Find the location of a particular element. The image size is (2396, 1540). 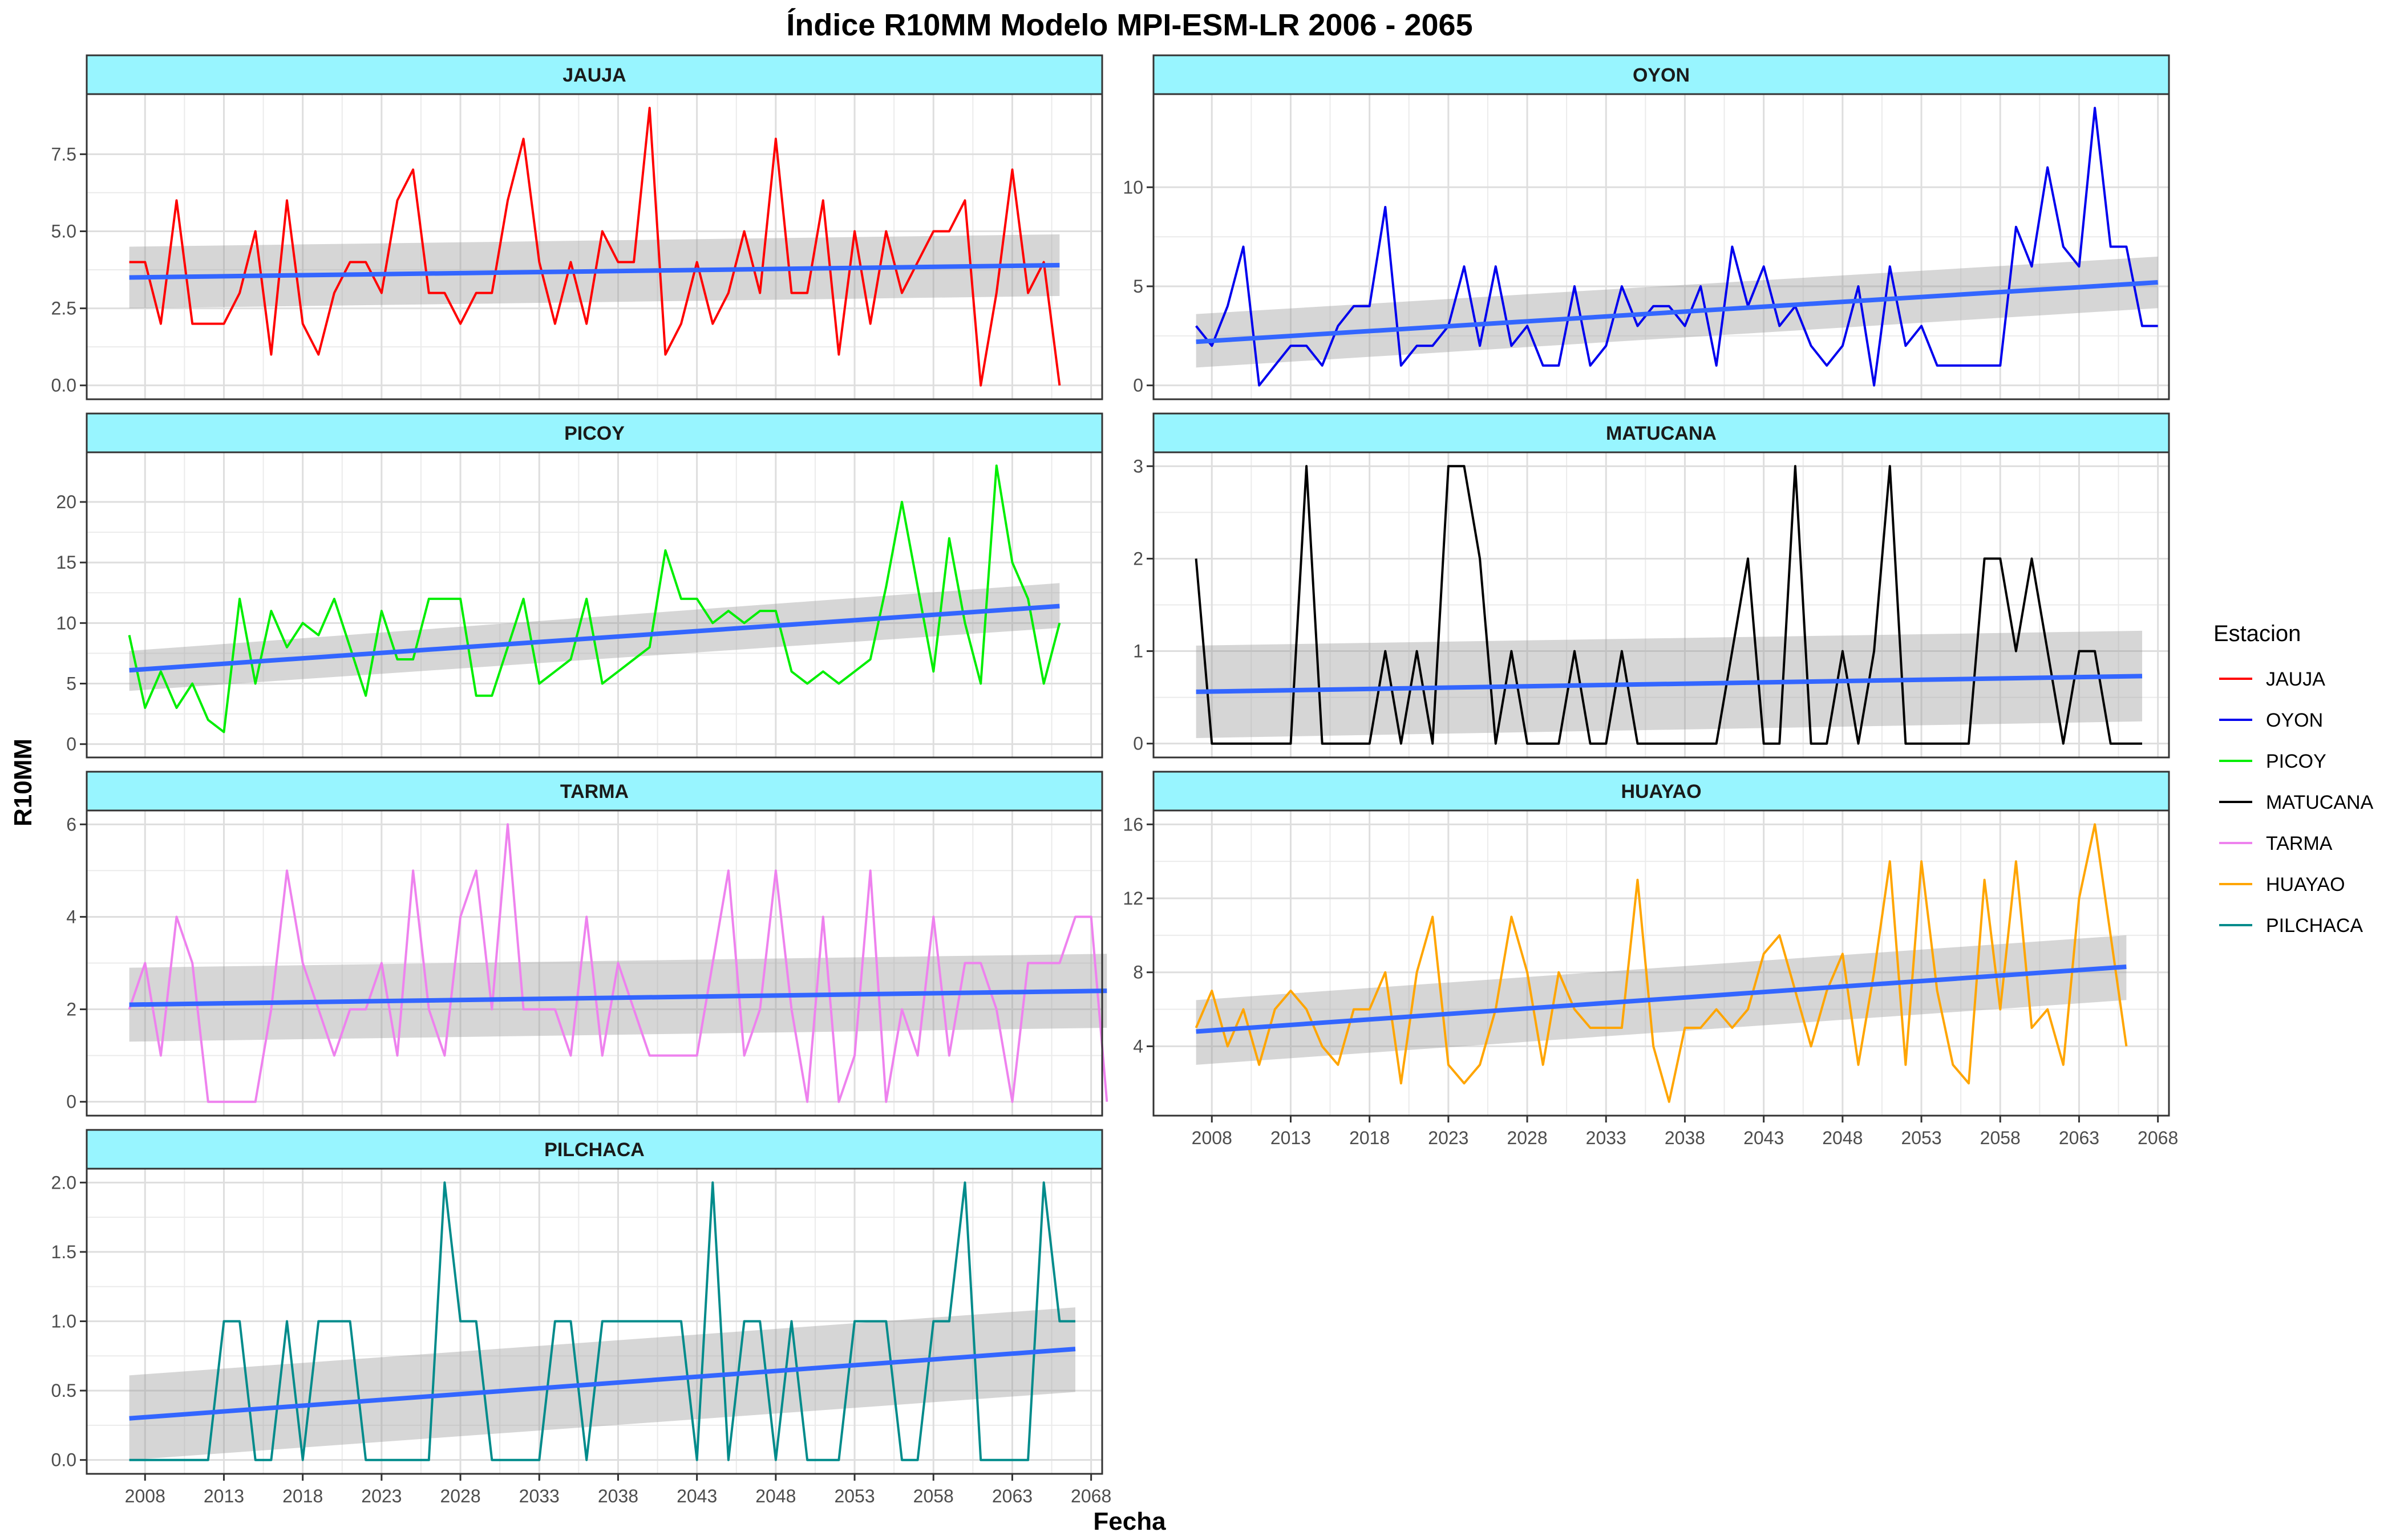

y-tick-label: 1.5 is located at coordinates (63, 1252).